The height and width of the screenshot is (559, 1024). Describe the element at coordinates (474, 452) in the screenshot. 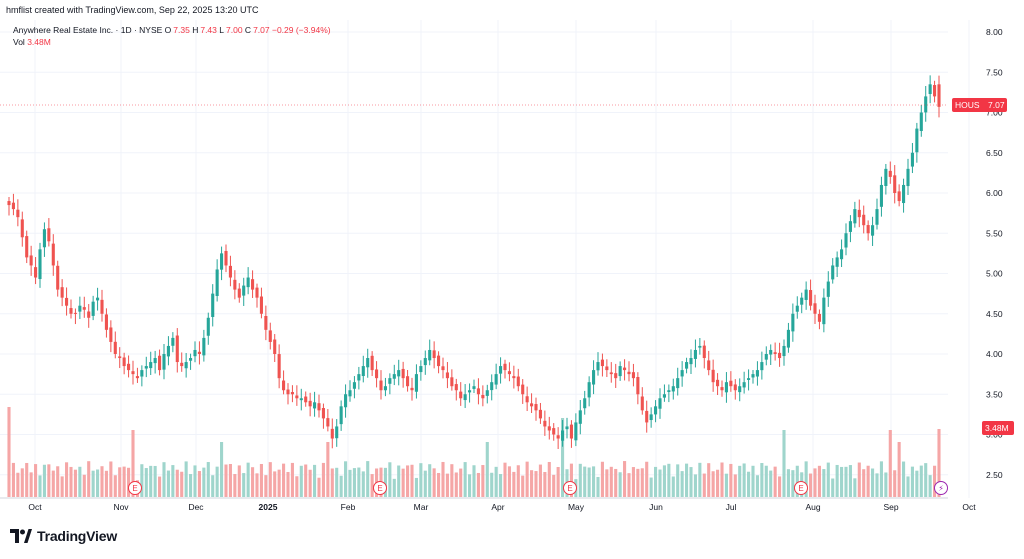

I see `volume-bars` at that location.